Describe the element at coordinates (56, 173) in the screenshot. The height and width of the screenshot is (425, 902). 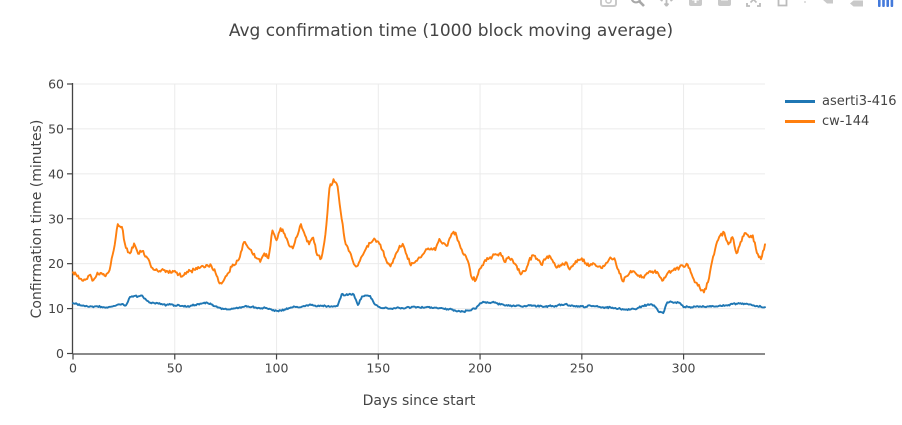
I see `y-tick-label: 40` at that location.